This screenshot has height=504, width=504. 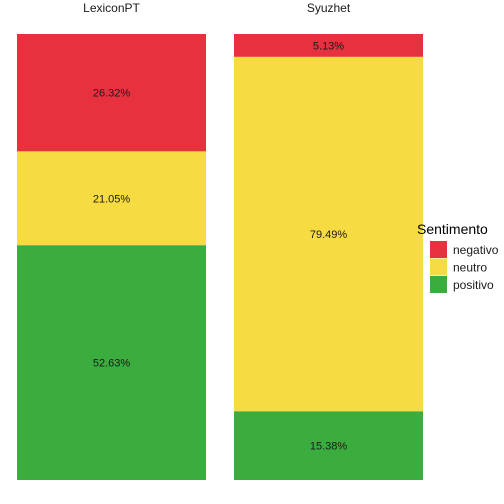 I want to click on legend-label-positivo: positivo, so click(x=473, y=285).